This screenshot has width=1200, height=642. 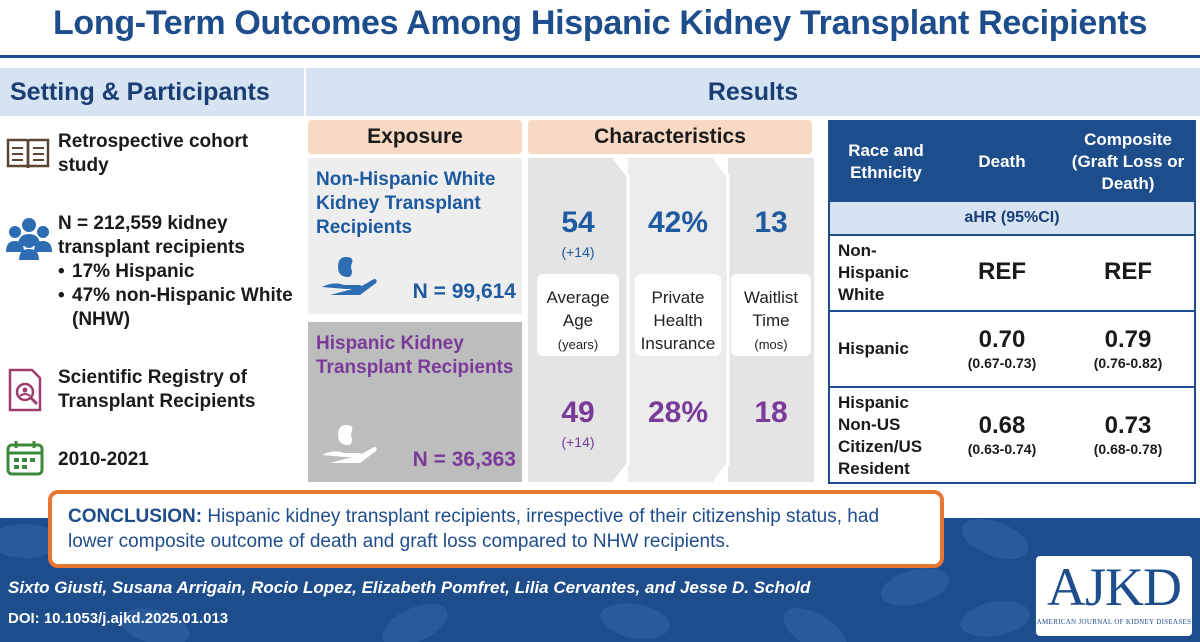 What do you see at coordinates (464, 459) in the screenshot?
I see `exposure-hispanic-n: N = 36,363` at bounding box center [464, 459].